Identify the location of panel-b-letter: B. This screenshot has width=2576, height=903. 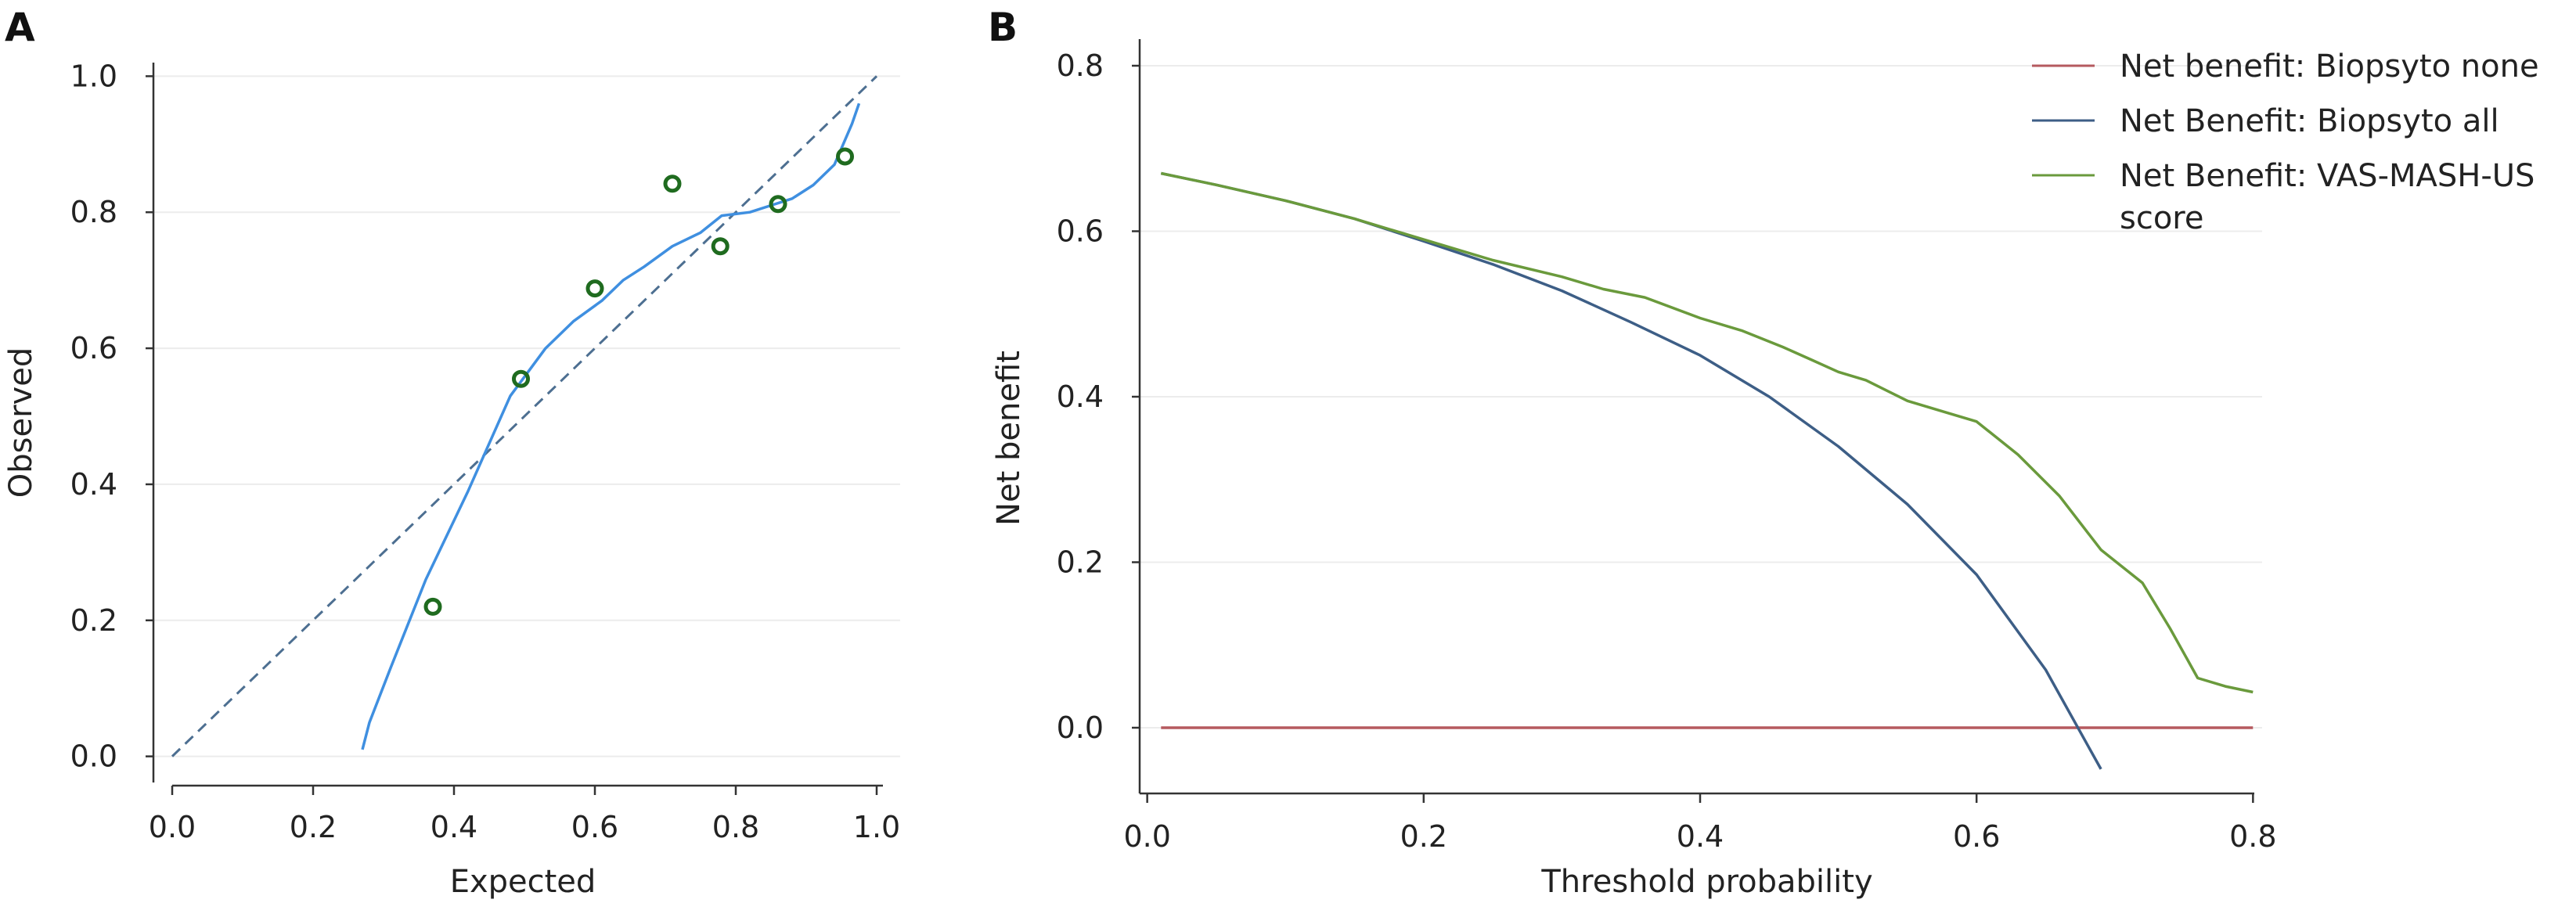
(1003, 27).